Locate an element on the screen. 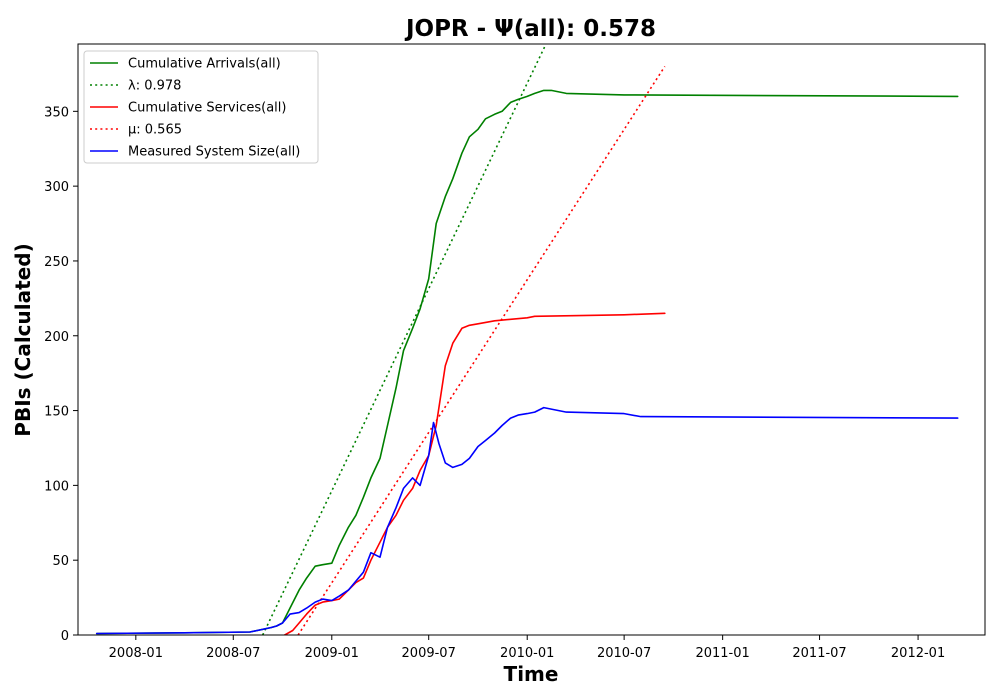  x-tick-label: 2010-01 is located at coordinates (527, 653).